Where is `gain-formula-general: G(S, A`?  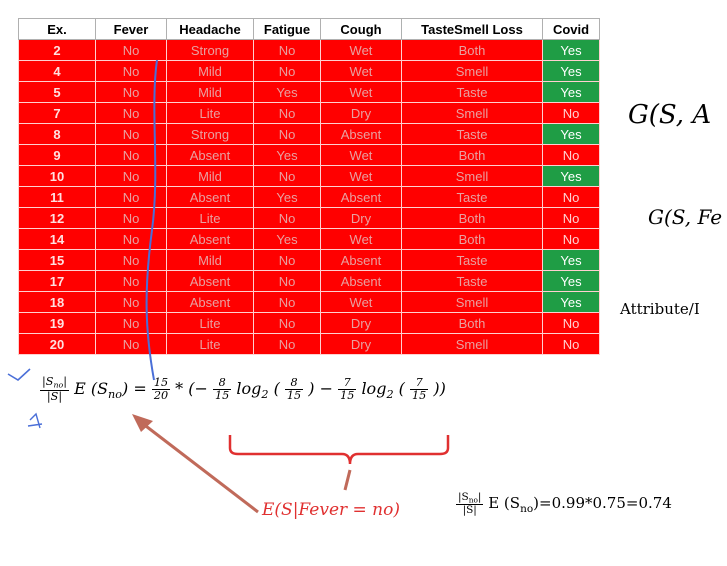
gain-formula-general: G(S, A is located at coordinates (670, 115).